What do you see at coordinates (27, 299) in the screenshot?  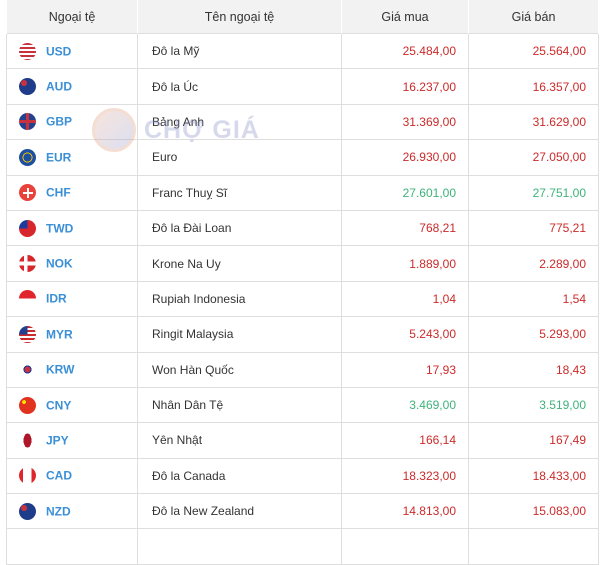 I see `id-flag-icon` at bounding box center [27, 299].